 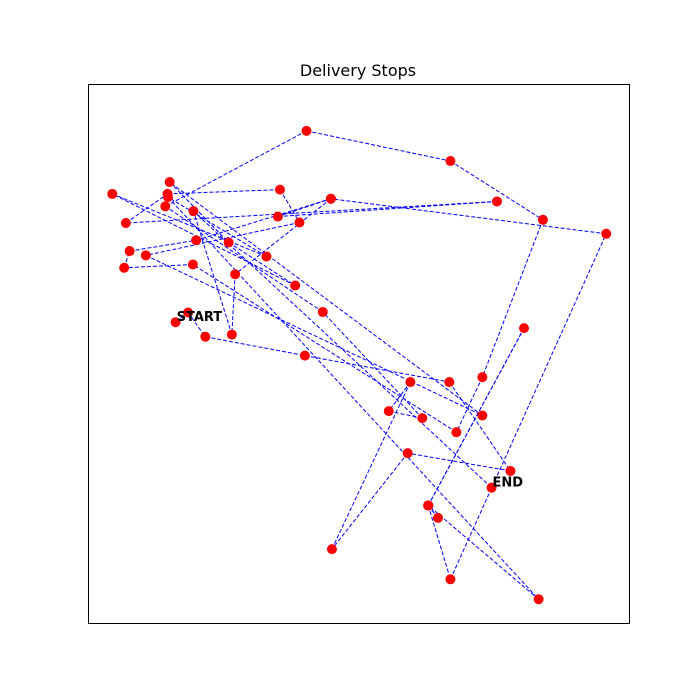 I want to click on end-label: END, so click(x=508, y=483).